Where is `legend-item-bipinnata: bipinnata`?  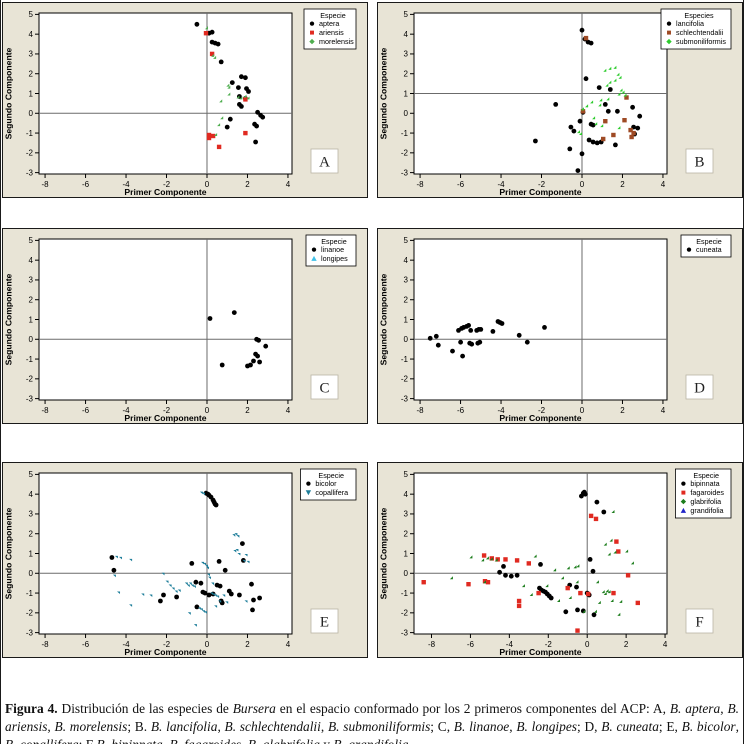 legend-item-bipinnata: bipinnata is located at coordinates (704, 483).